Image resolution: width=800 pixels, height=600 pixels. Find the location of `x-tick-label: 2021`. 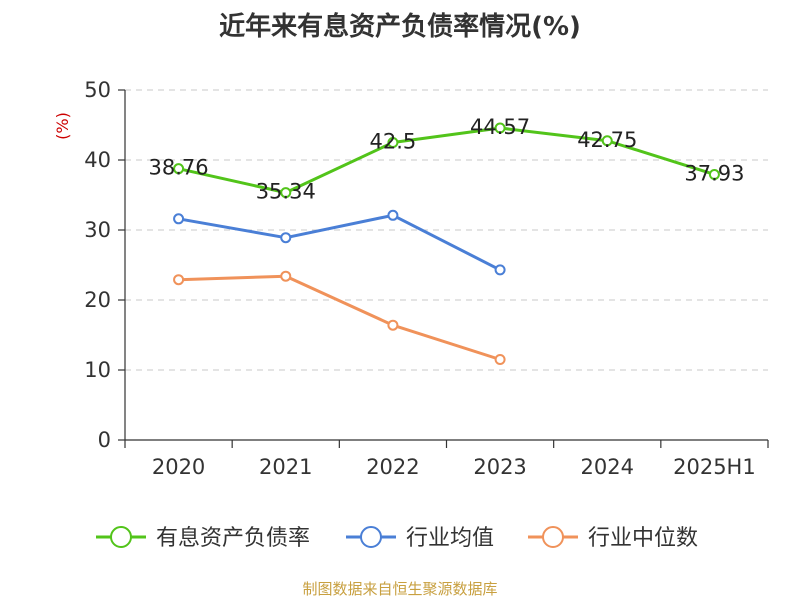

x-tick-label: 2021 is located at coordinates (285, 467).